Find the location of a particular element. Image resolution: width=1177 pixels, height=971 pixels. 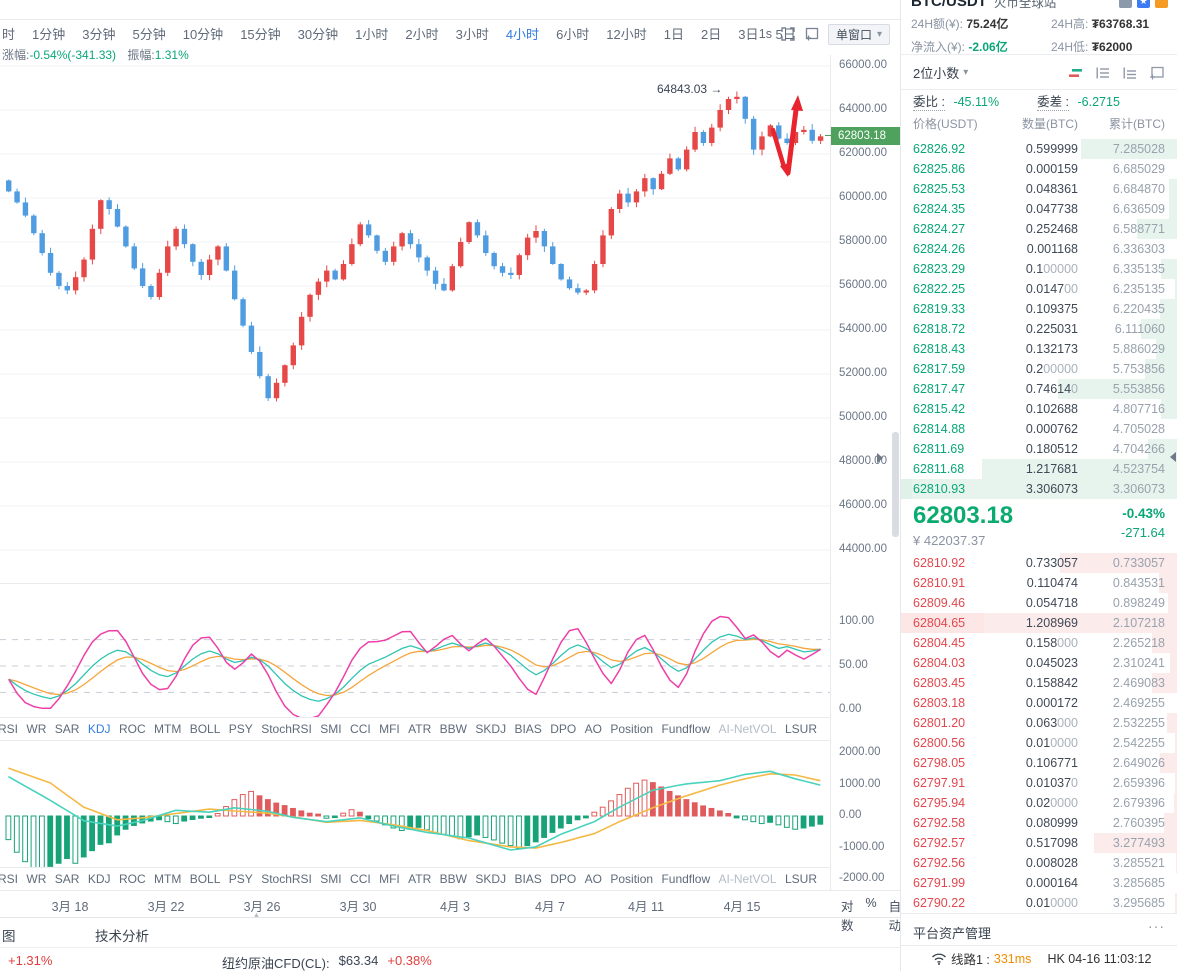

indicator-tab-SKDJ: SKDJ is located at coordinates (491, 729).